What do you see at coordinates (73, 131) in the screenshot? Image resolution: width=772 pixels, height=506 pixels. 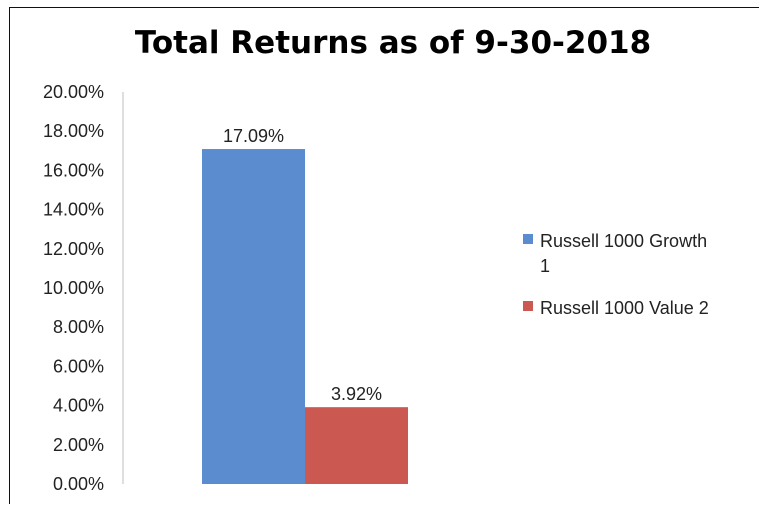 I see `y-tick-label: 18.00%` at bounding box center [73, 131].